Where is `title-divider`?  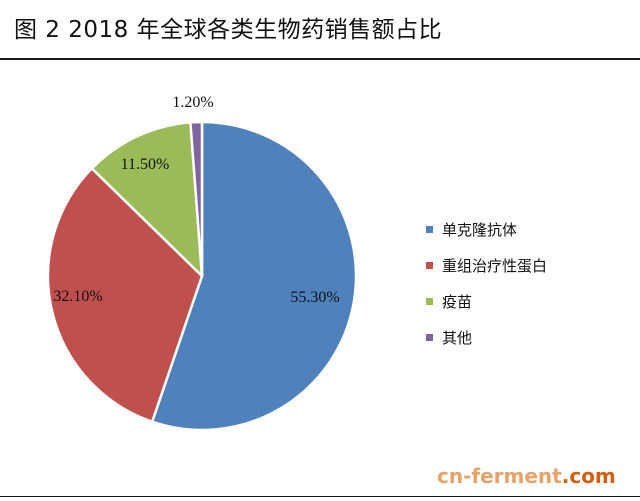 title-divider is located at coordinates (320, 59).